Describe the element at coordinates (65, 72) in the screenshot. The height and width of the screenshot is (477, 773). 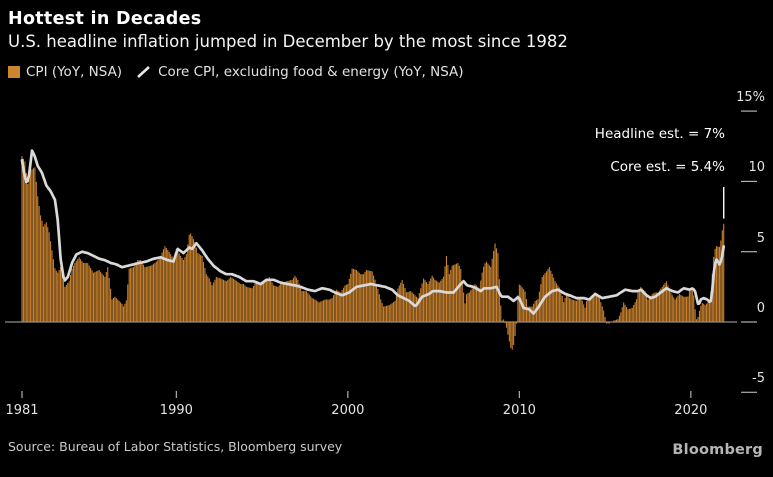
I see `legend-item-cpi: CPI (YoY, NSA)` at that location.